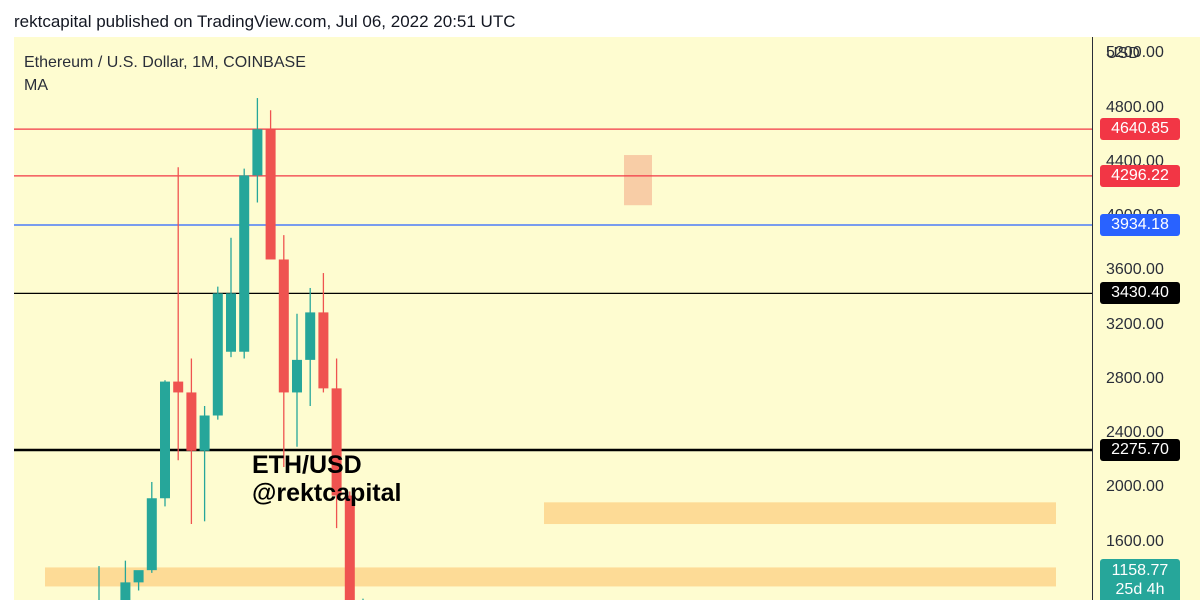  Describe the element at coordinates (1135, 270) in the screenshot. I see `price-tick-label: 3600.00` at that location.